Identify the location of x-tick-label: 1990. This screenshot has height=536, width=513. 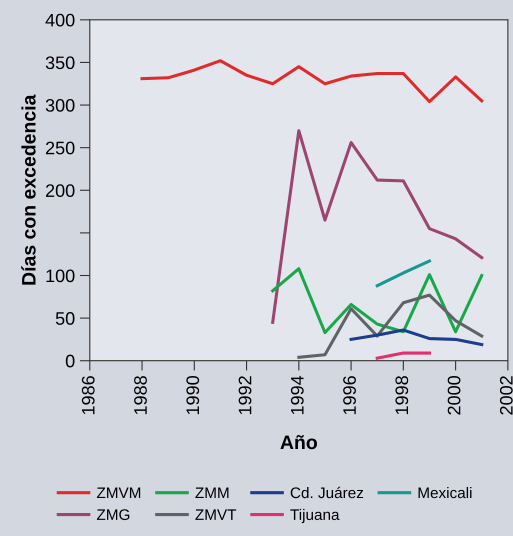
(193, 395).